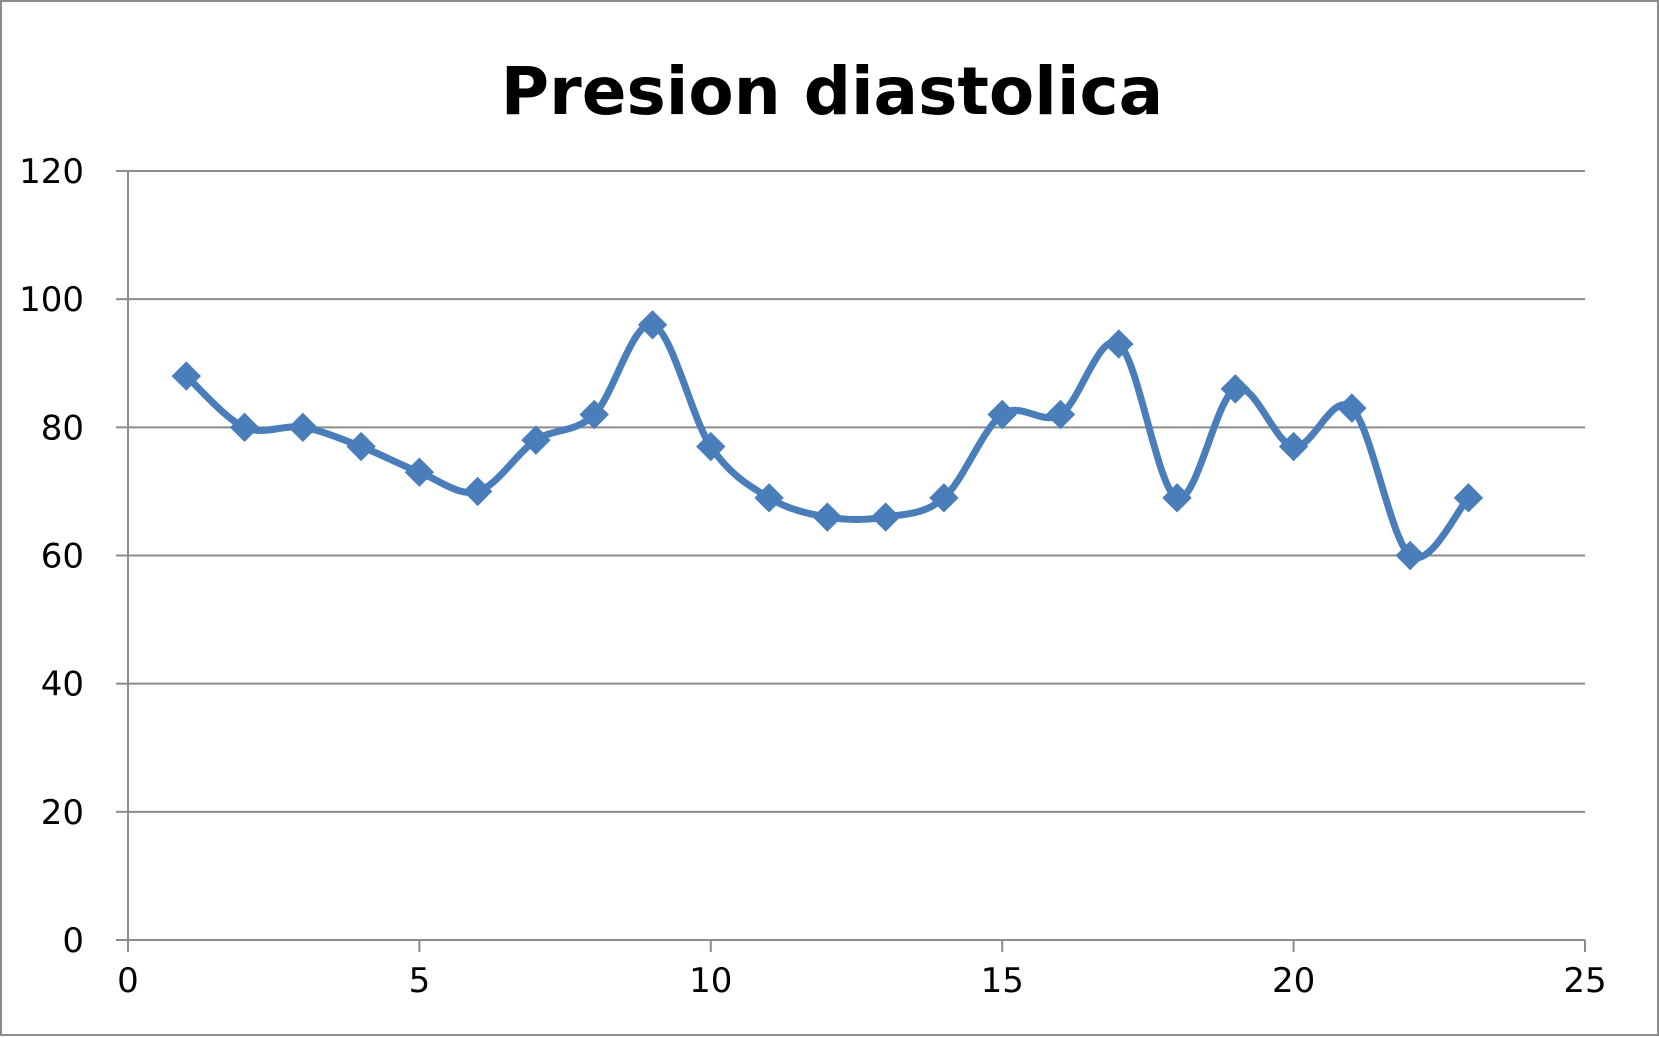  What do you see at coordinates (73, 941) in the screenshot?
I see `y-tick-label-0: 0` at bounding box center [73, 941].